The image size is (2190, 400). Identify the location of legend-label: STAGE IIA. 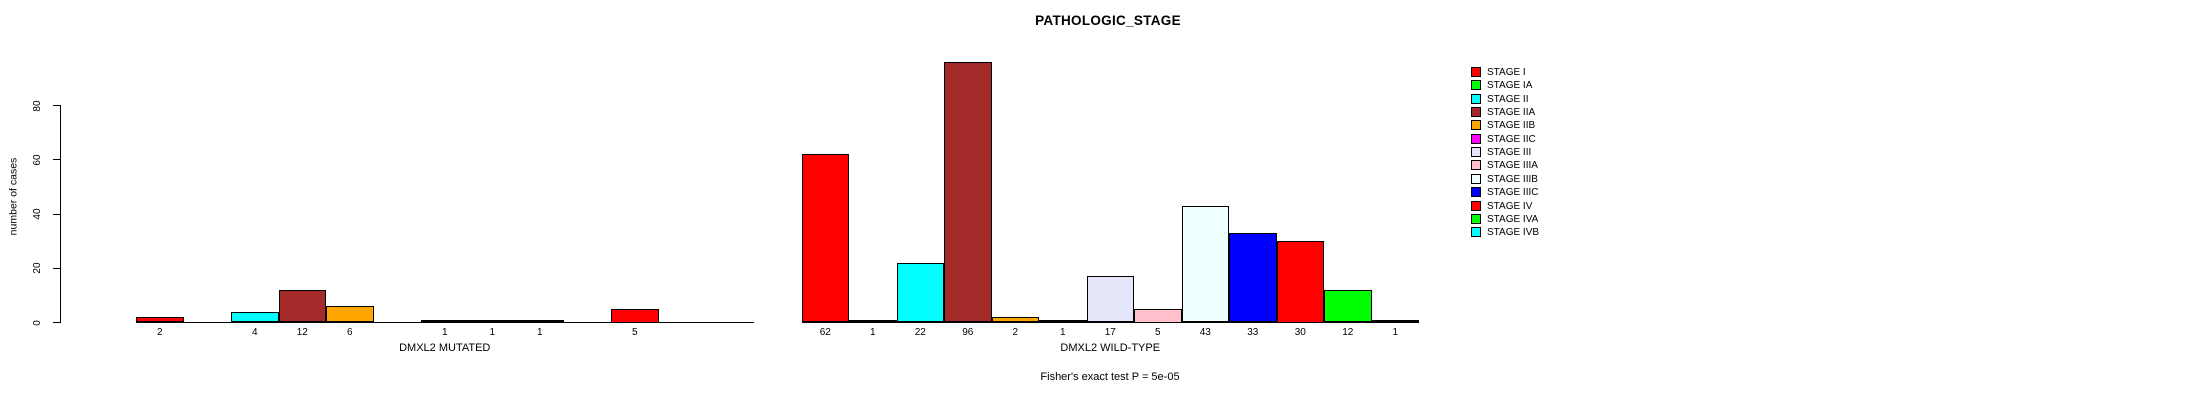
(1511, 113).